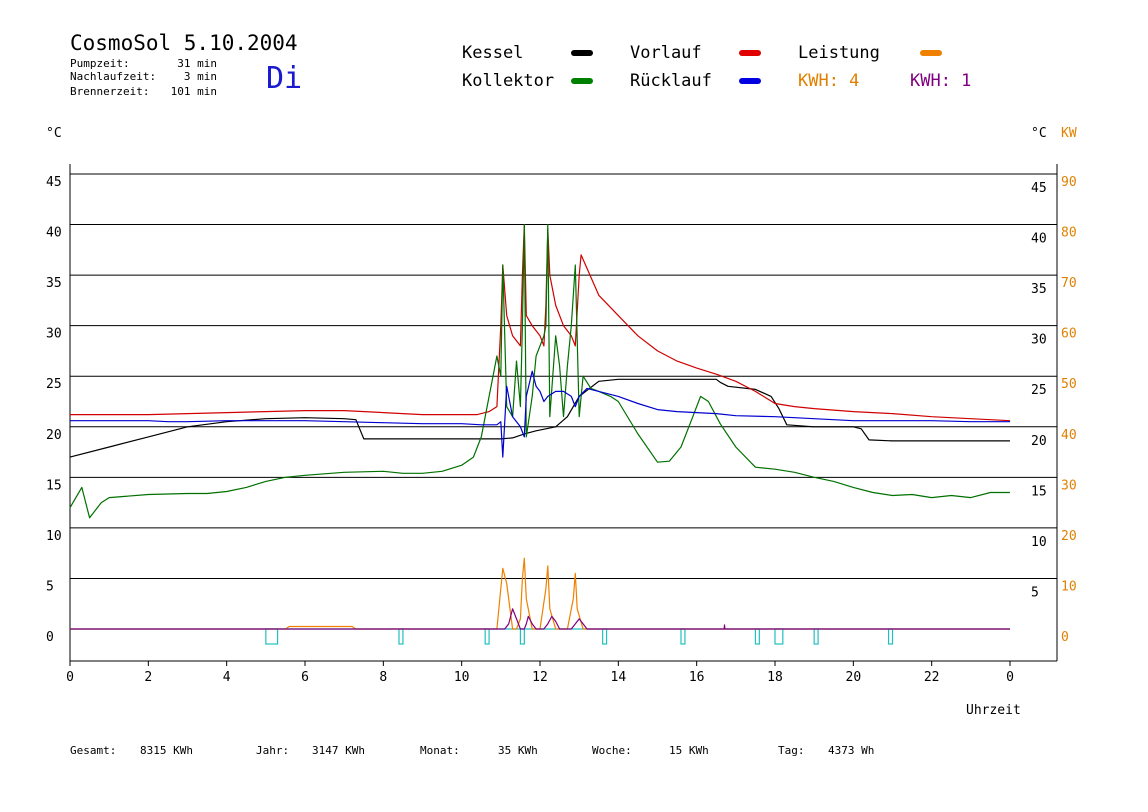 The height and width of the screenshot is (812, 1148). Describe the element at coordinates (671, 81) in the screenshot. I see `legend-ruecklauf-label: Rücklauf` at that location.